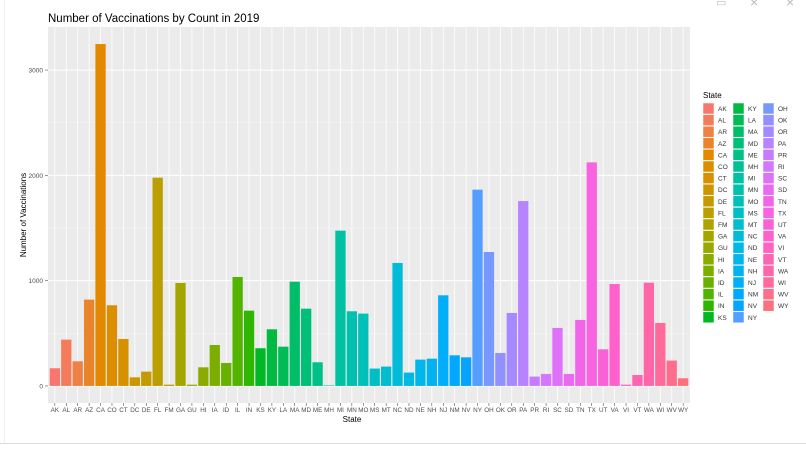 The width and height of the screenshot is (806, 449). Describe the element at coordinates (500, 369) in the screenshot. I see `bar-OK` at that location.